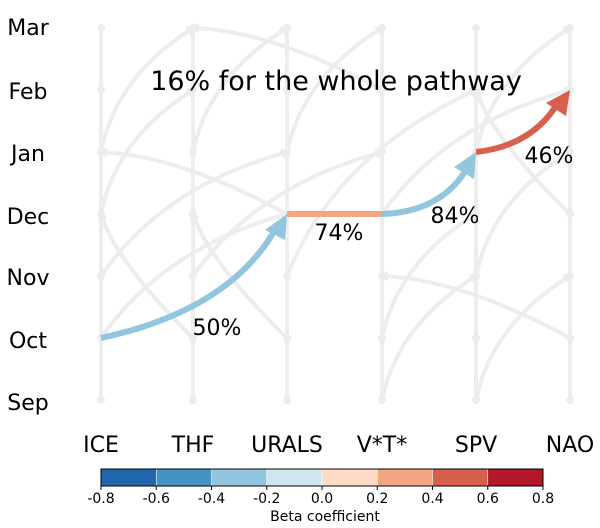 This screenshot has width=600, height=528. What do you see at coordinates (217, 328) in the screenshot?
I see `edge-label-ice-urals: 50%` at bounding box center [217, 328].